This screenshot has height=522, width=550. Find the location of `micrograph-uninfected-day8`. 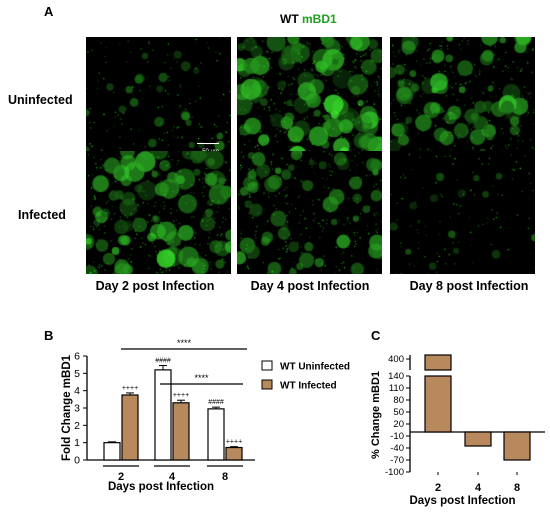

micrograph-uninfected-day8 is located at coordinates (462, 98).